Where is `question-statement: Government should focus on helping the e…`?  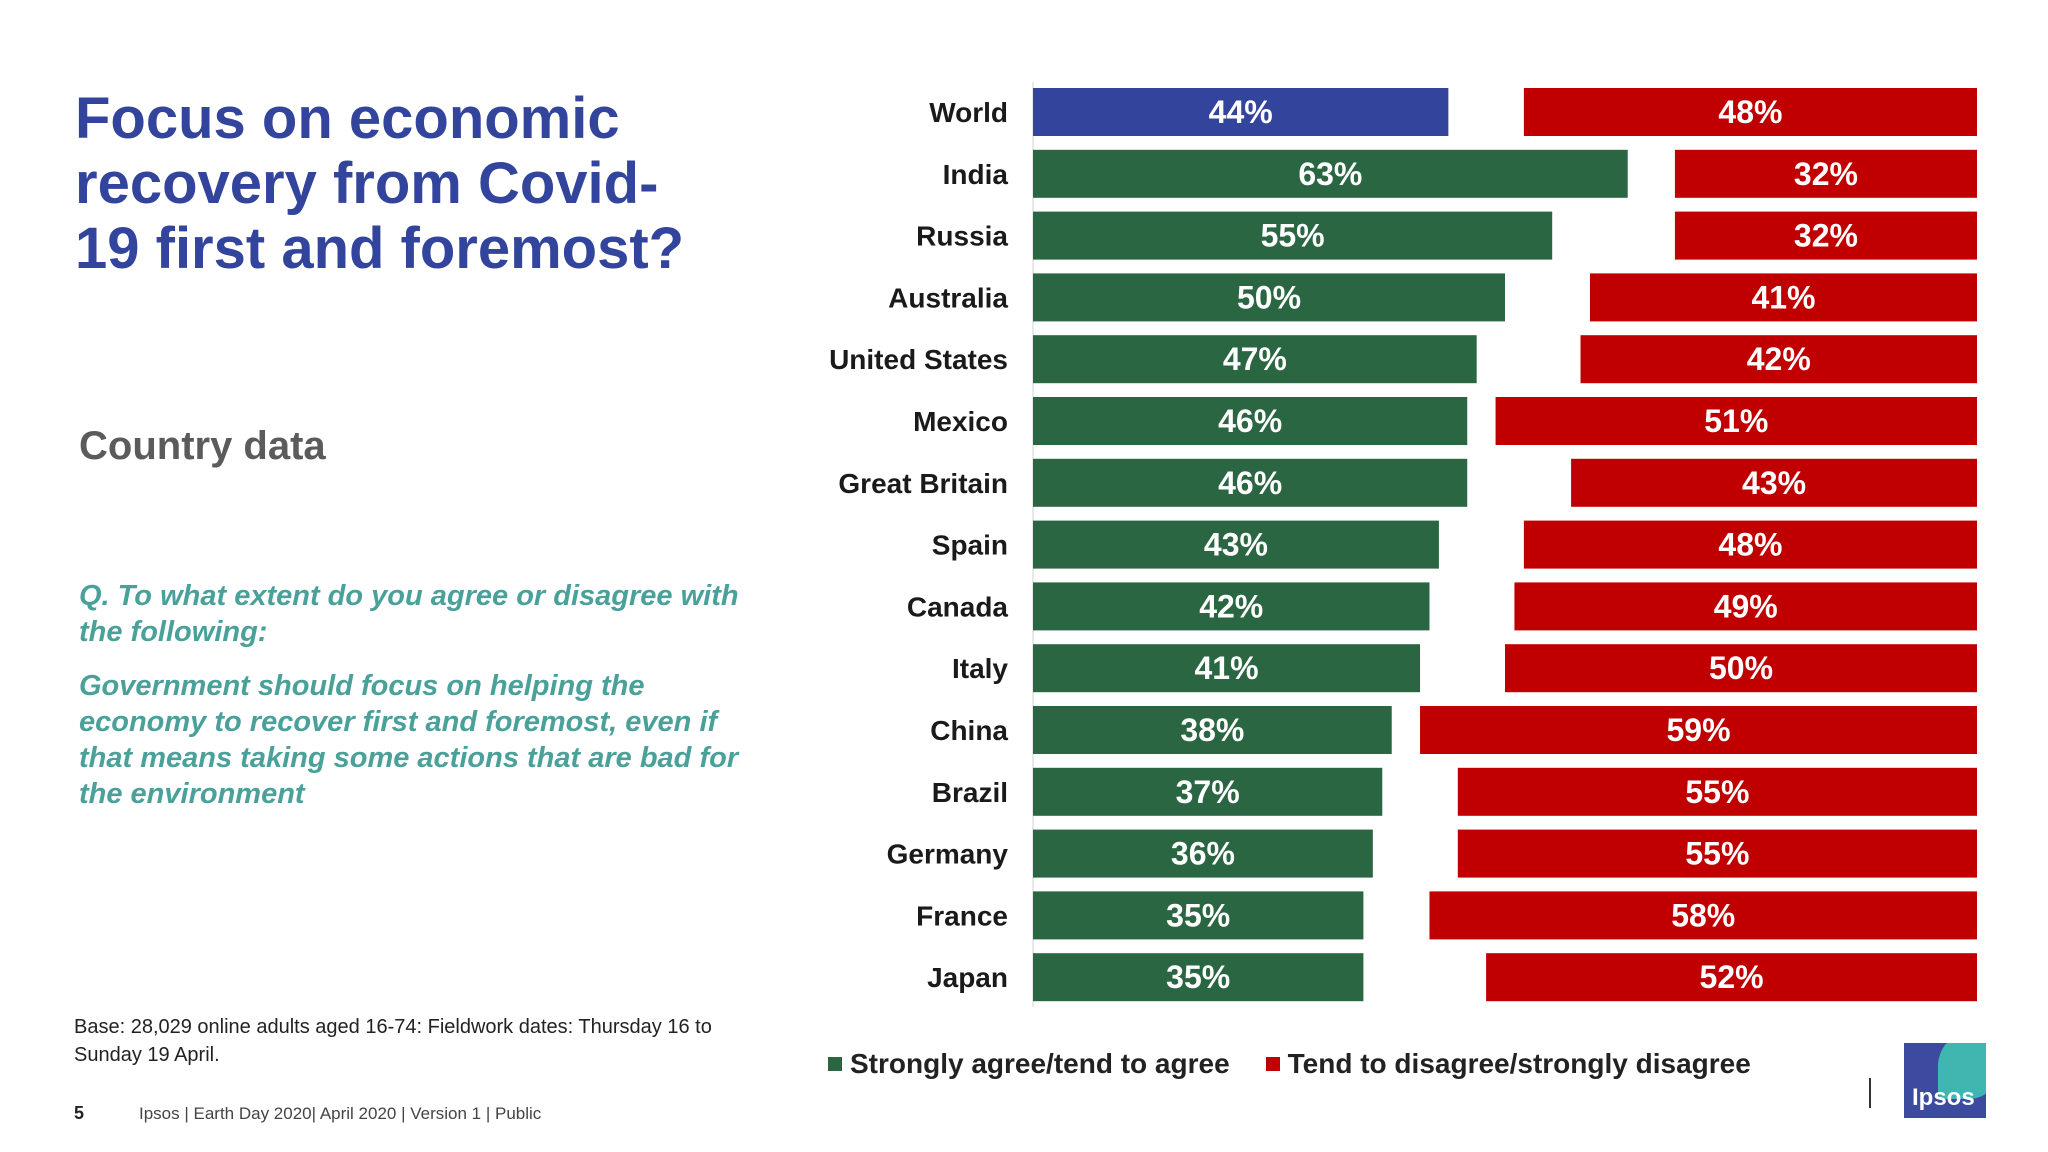
question-statement: Government should focus on helping the e… is located at coordinates (409, 740).